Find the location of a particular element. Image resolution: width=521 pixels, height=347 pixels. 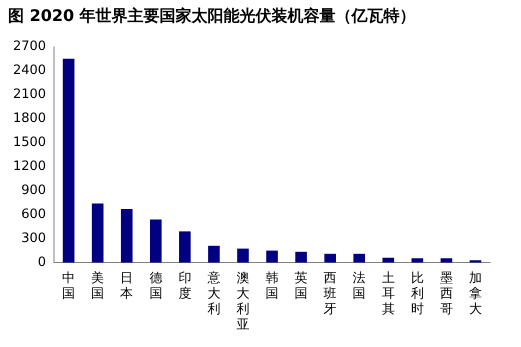

x-tick-label: 韩国 is located at coordinates (272, 286).